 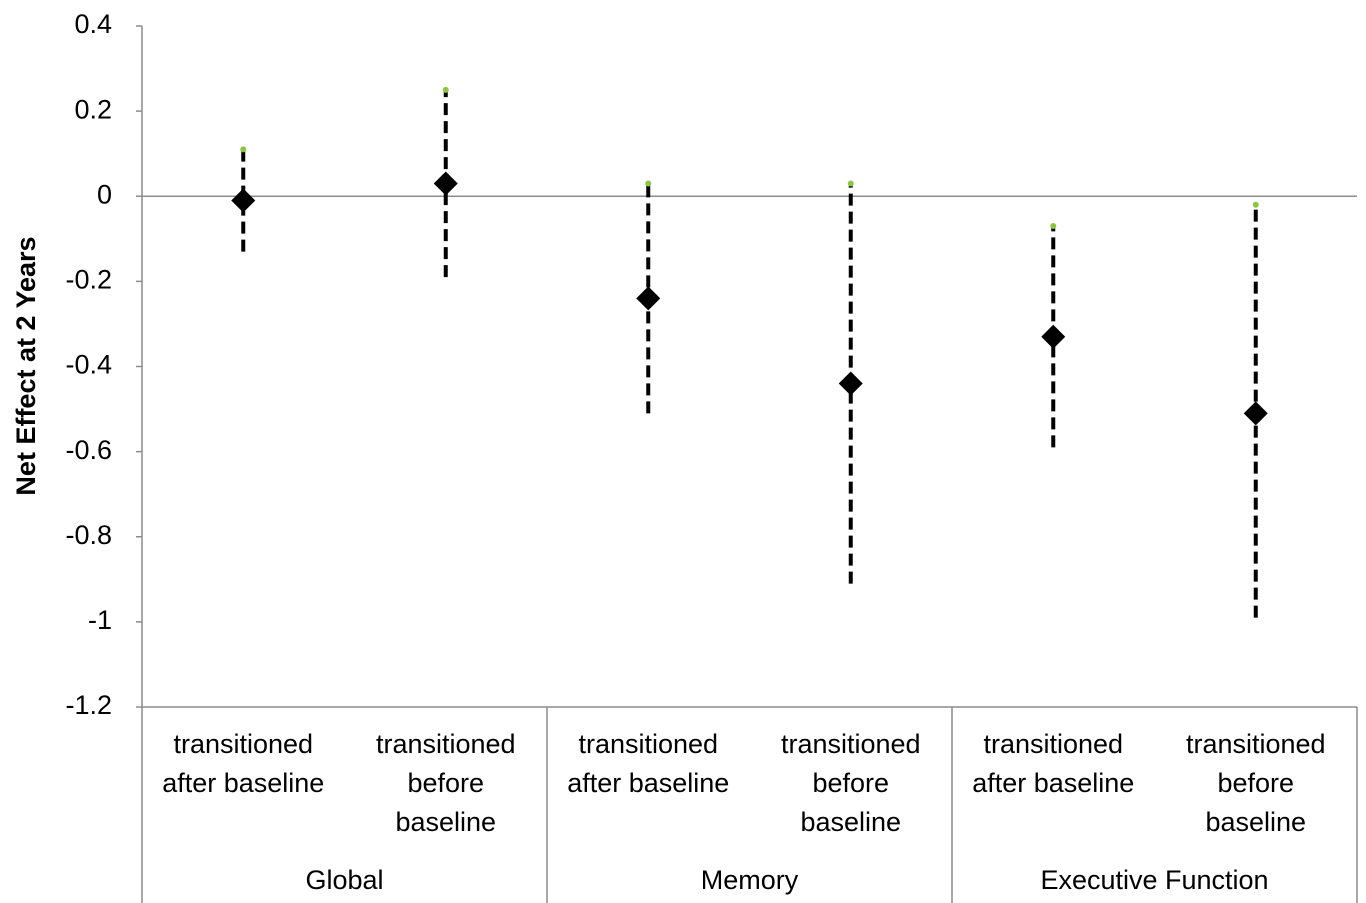 I want to click on group-label: Memory, so click(x=750, y=880).